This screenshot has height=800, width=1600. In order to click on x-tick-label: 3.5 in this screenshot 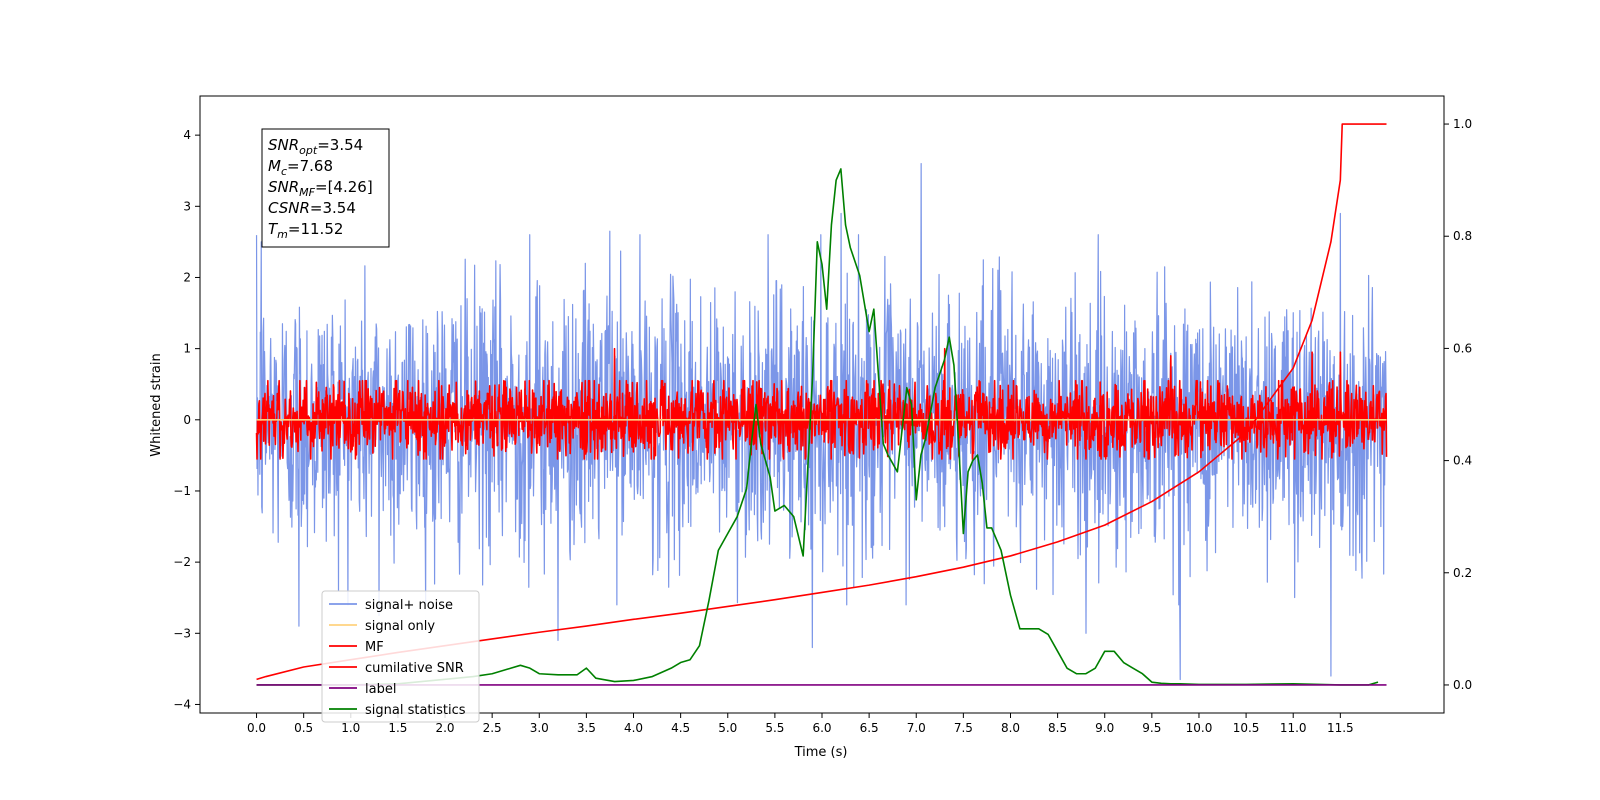, I will do `click(586, 728)`.